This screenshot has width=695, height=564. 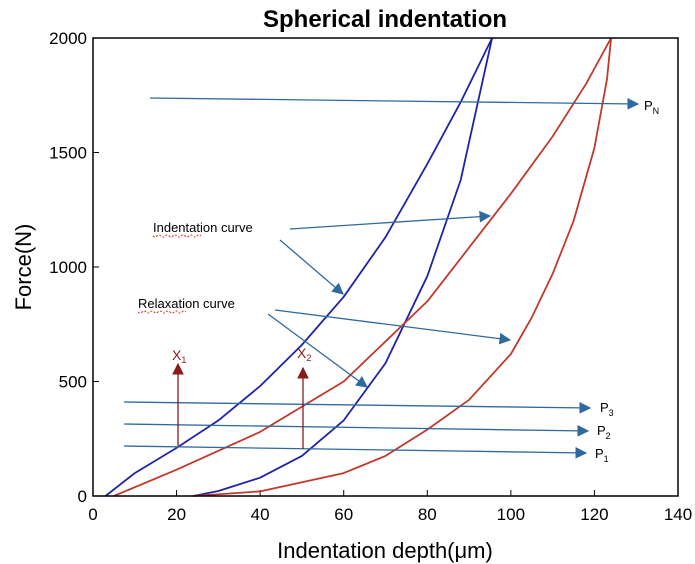 What do you see at coordinates (356, 430) in the screenshot?
I see `p2-arrow` at bounding box center [356, 430].